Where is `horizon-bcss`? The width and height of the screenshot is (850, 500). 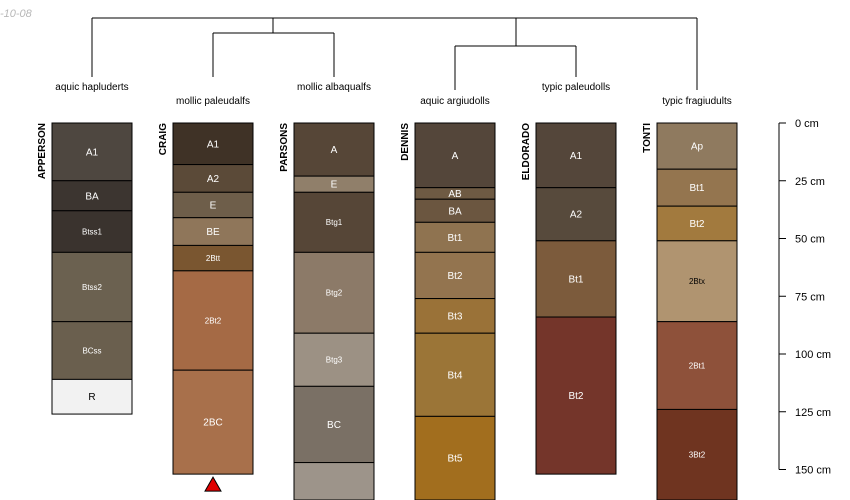
horizon-bcss is located at coordinates (92, 350).